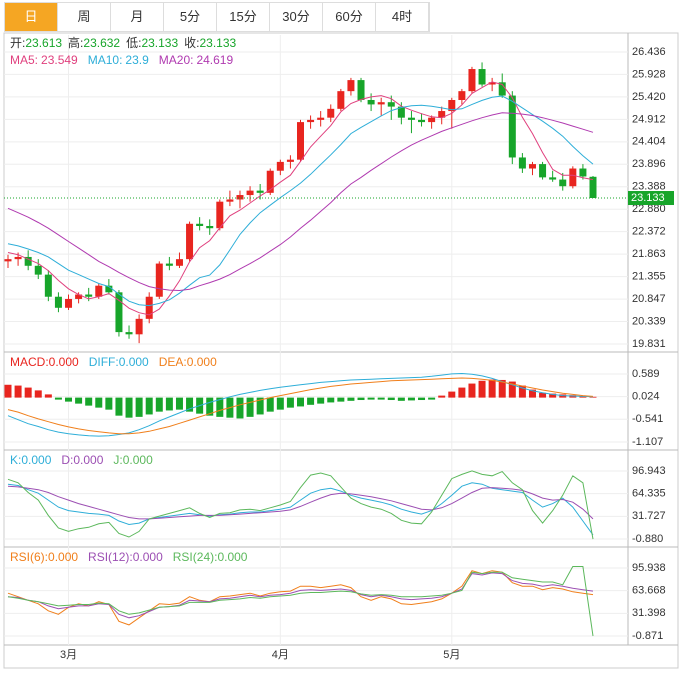 This screenshot has width=683, height=676. What do you see at coordinates (137, 60) in the screenshot?
I see `legend-value: 23.9` at bounding box center [137, 60].